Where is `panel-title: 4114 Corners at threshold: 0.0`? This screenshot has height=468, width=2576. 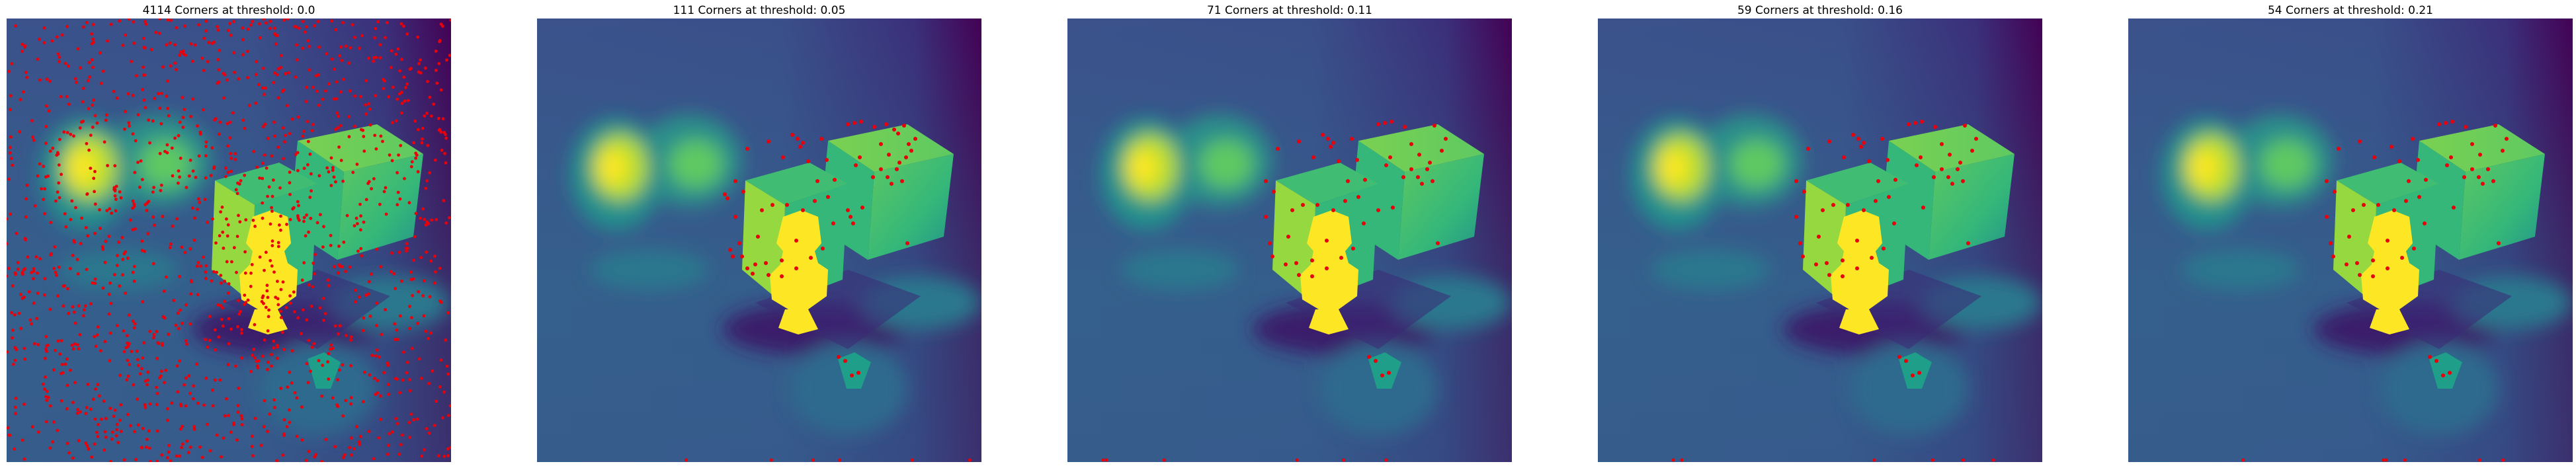
panel-title: 4114 Corners at threshold: 0.0 is located at coordinates (228, 10).